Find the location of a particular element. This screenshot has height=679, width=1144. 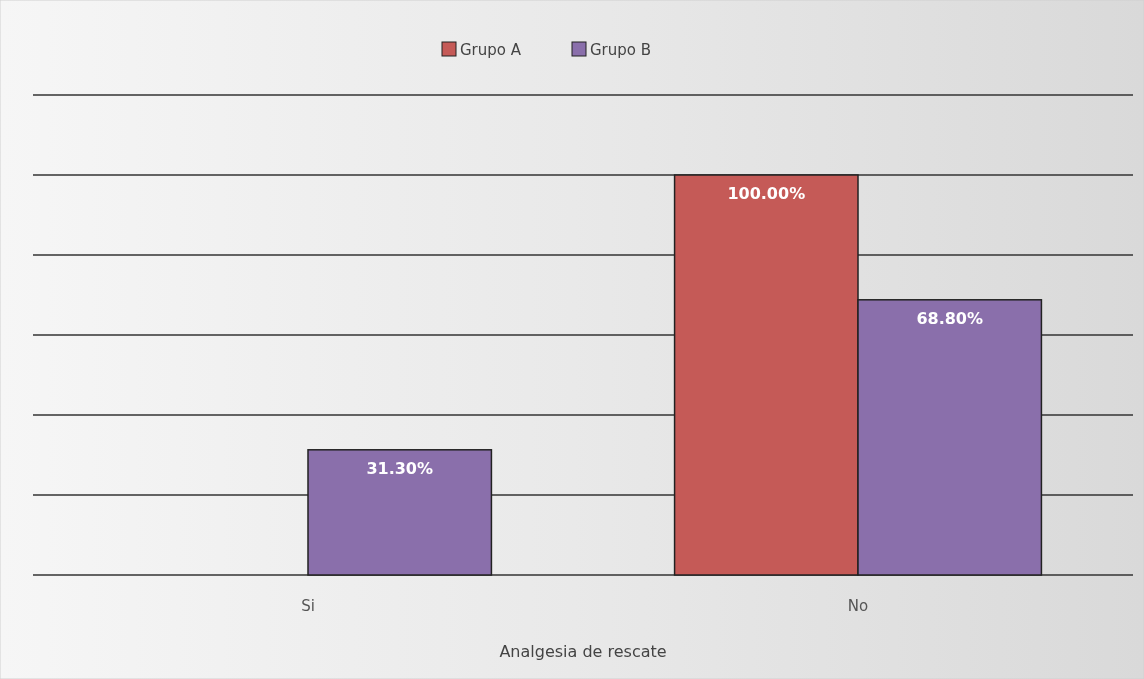

legend-label: Grupo B is located at coordinates (621, 50).